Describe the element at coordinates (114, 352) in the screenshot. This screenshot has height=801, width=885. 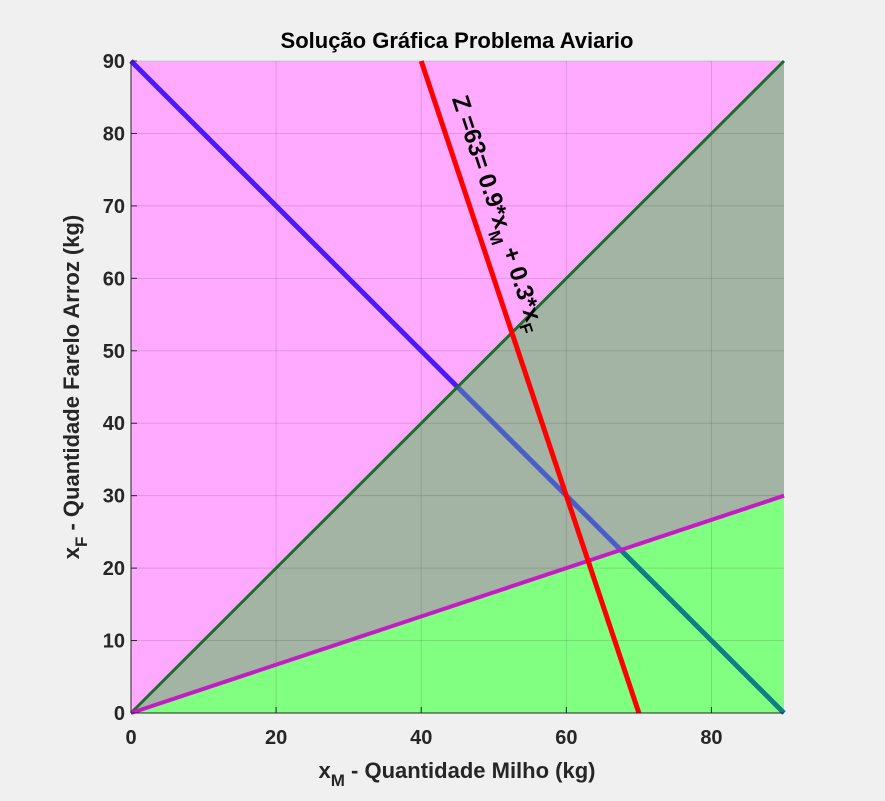
I see `y-tick-label: 50` at that location.